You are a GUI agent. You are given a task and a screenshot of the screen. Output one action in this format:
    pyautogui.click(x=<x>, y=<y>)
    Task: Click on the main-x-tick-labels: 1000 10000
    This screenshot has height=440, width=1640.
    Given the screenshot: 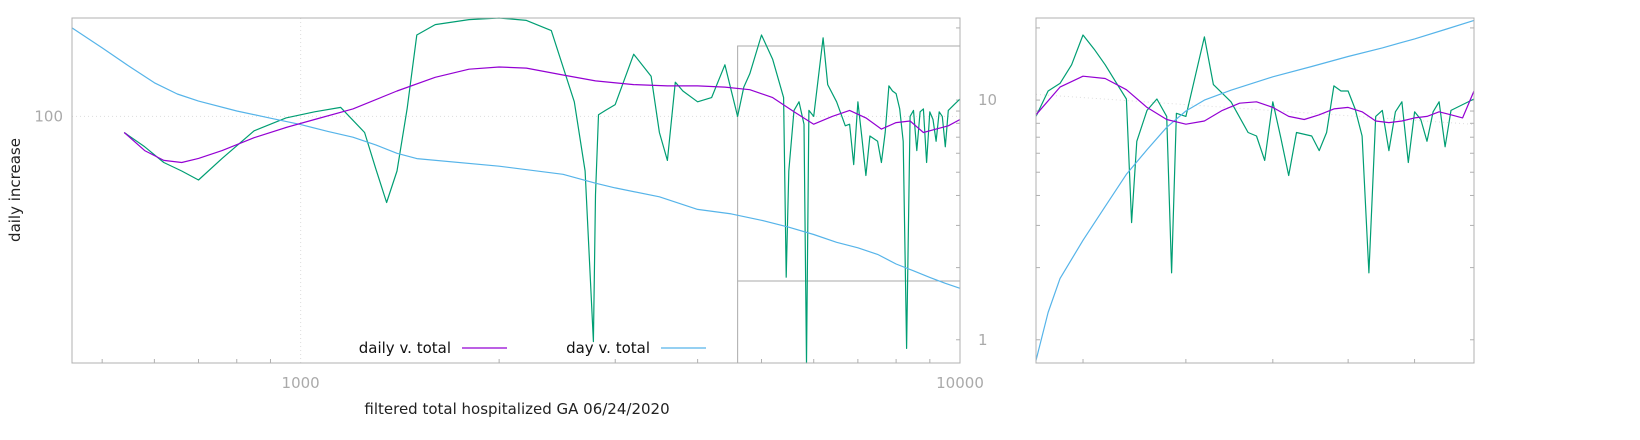 What is the action you would take?
    pyautogui.click(x=633, y=383)
    